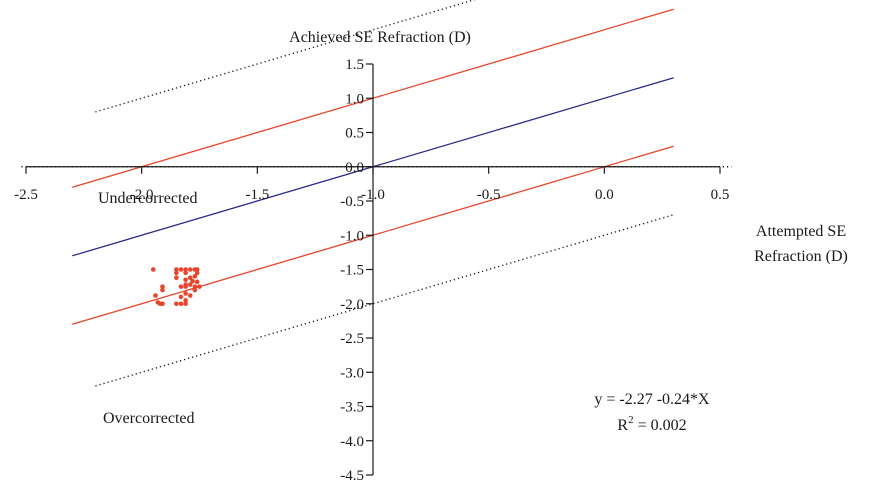 The height and width of the screenshot is (493, 870). Describe the element at coordinates (720, 195) in the screenshot. I see `x-tick-label: 0.5` at that location.